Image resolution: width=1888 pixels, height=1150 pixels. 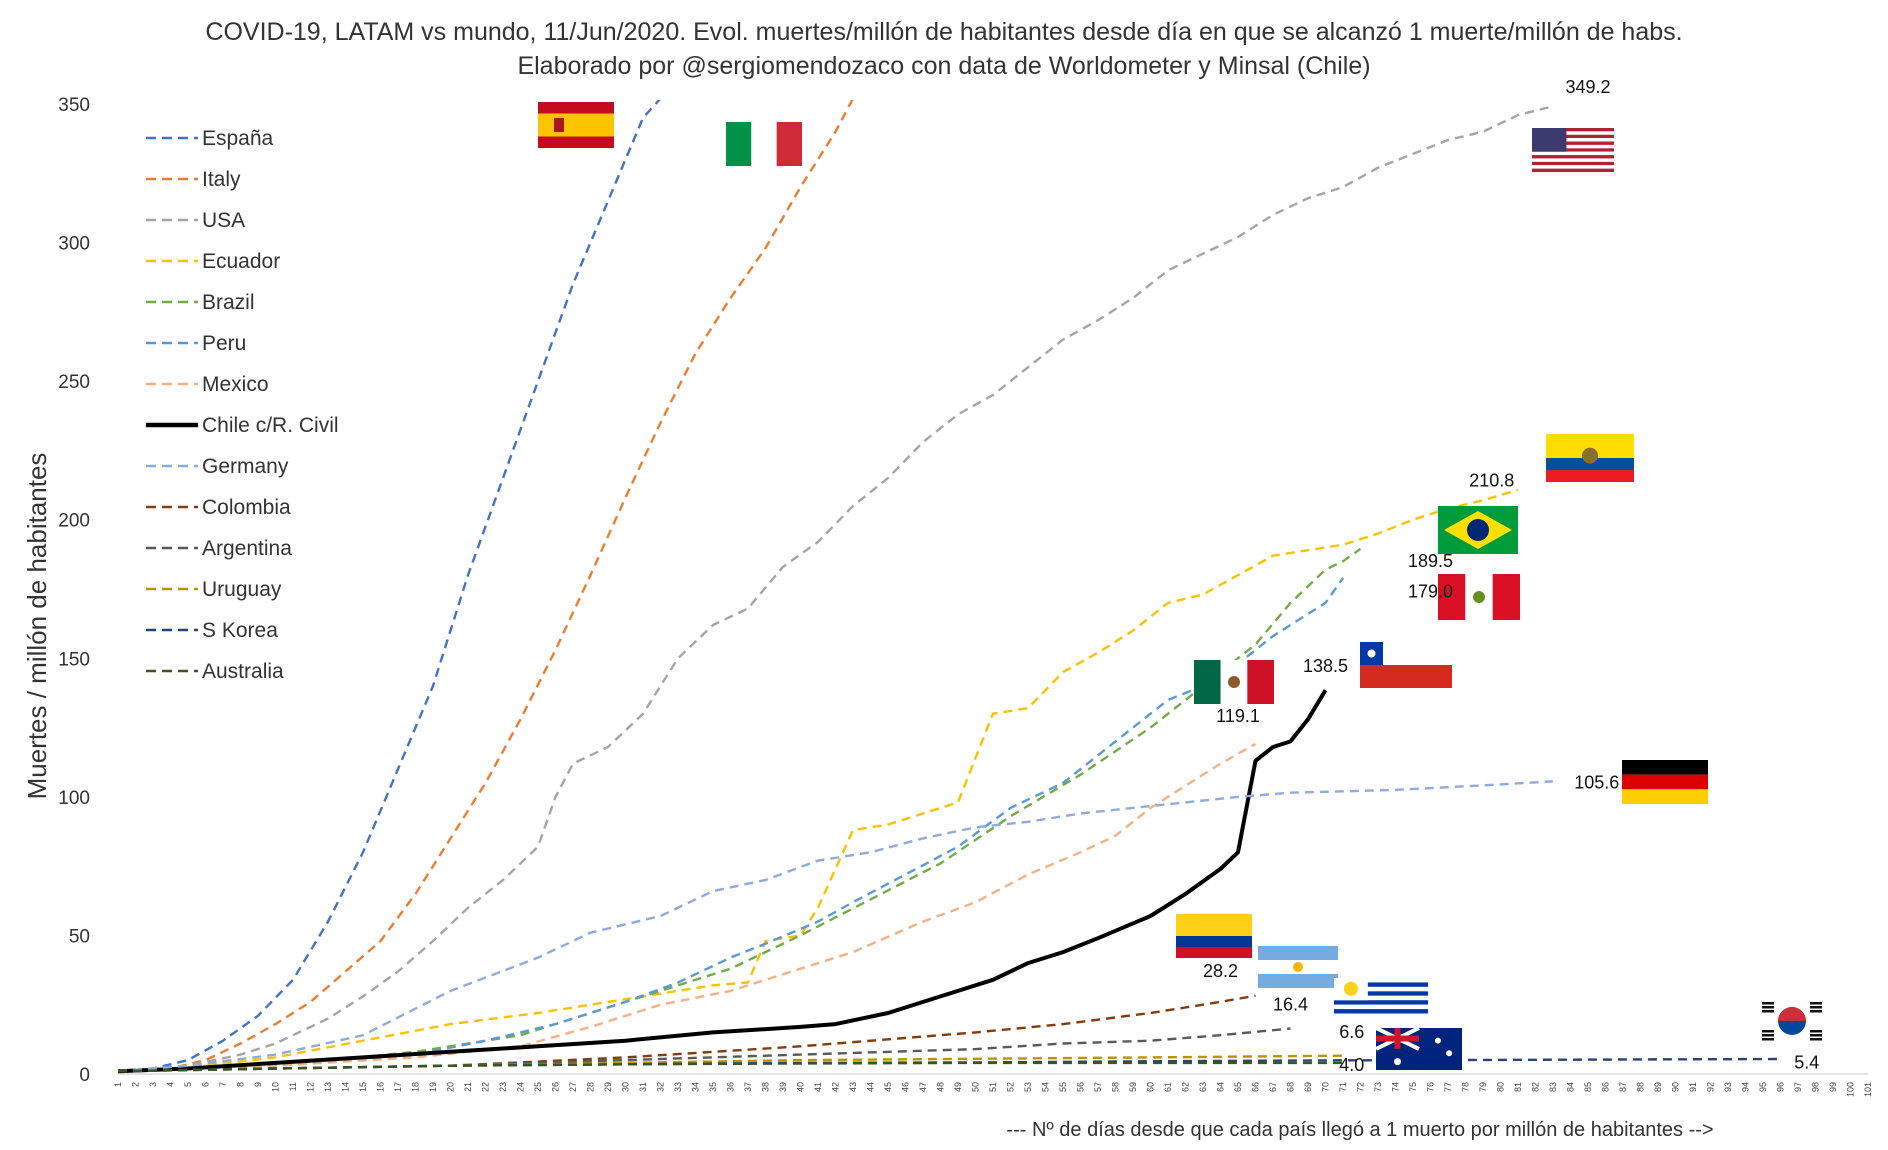 What do you see at coordinates (573, 1087) in the screenshot?
I see `x-tick-label: 27` at bounding box center [573, 1087].